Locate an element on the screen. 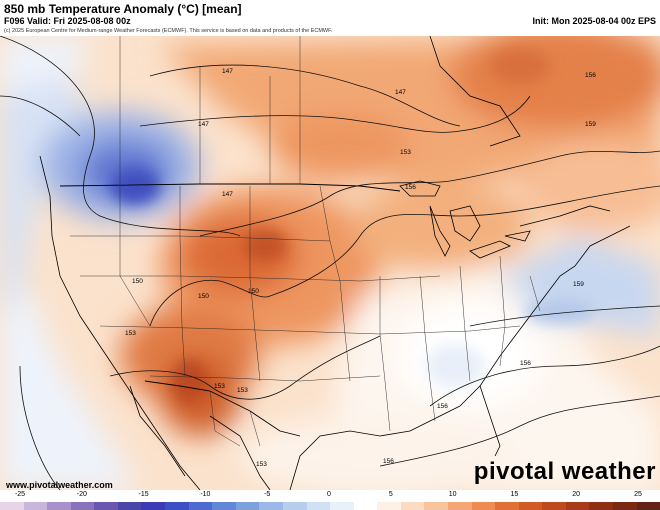 This screenshot has height=510, width=660. map-title: 850 mb Temperature Anomaly (°C) [mean] is located at coordinates (123, 9).